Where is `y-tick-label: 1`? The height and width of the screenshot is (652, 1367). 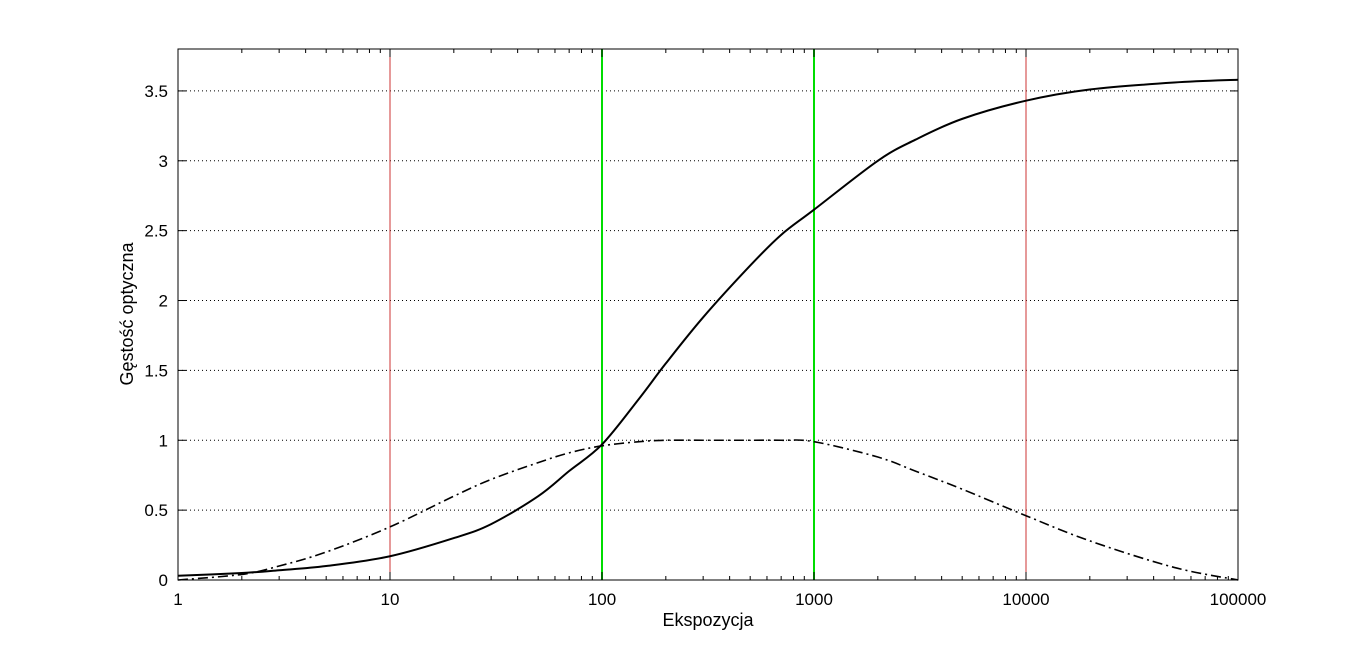
y-tick-label: 1 is located at coordinates (163, 440).